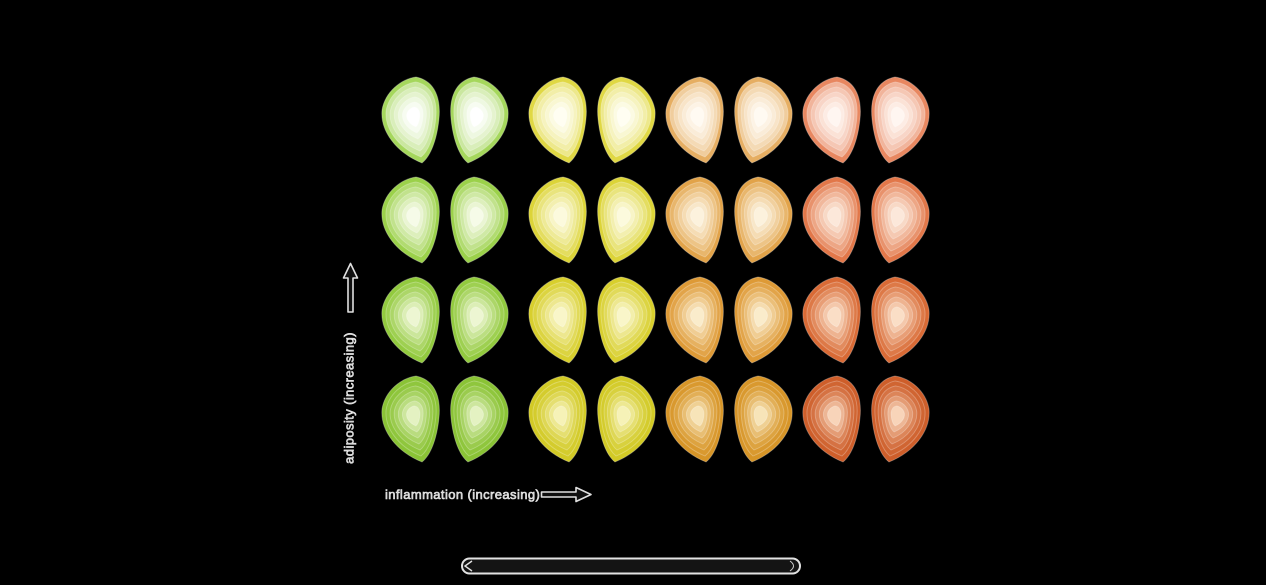 Image resolution: width=1266 pixels, height=585 pixels. Describe the element at coordinates (729, 320) in the screenshot. I see `contour-glyph-r3c3` at that location.